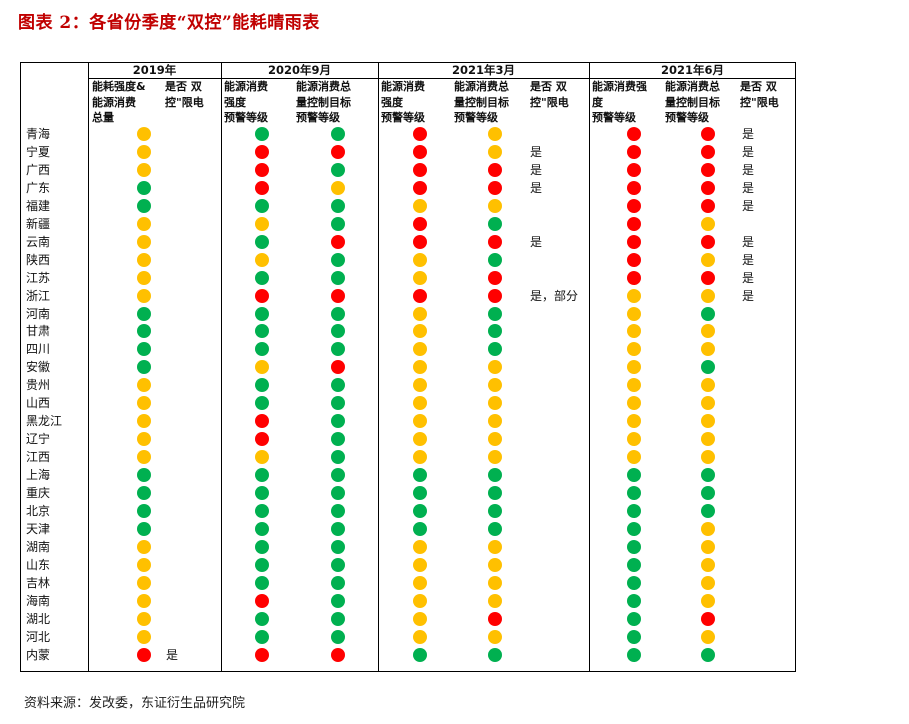  I want to click on period-2021-06: 2021年6月, so click(692, 70).